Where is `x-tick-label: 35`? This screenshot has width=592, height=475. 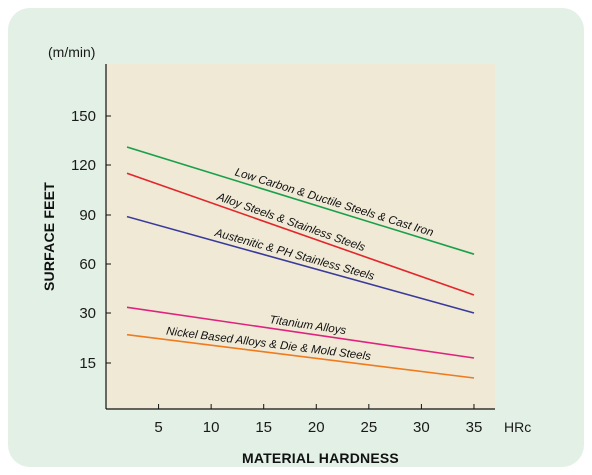
x-tick-label: 35 is located at coordinates (474, 427).